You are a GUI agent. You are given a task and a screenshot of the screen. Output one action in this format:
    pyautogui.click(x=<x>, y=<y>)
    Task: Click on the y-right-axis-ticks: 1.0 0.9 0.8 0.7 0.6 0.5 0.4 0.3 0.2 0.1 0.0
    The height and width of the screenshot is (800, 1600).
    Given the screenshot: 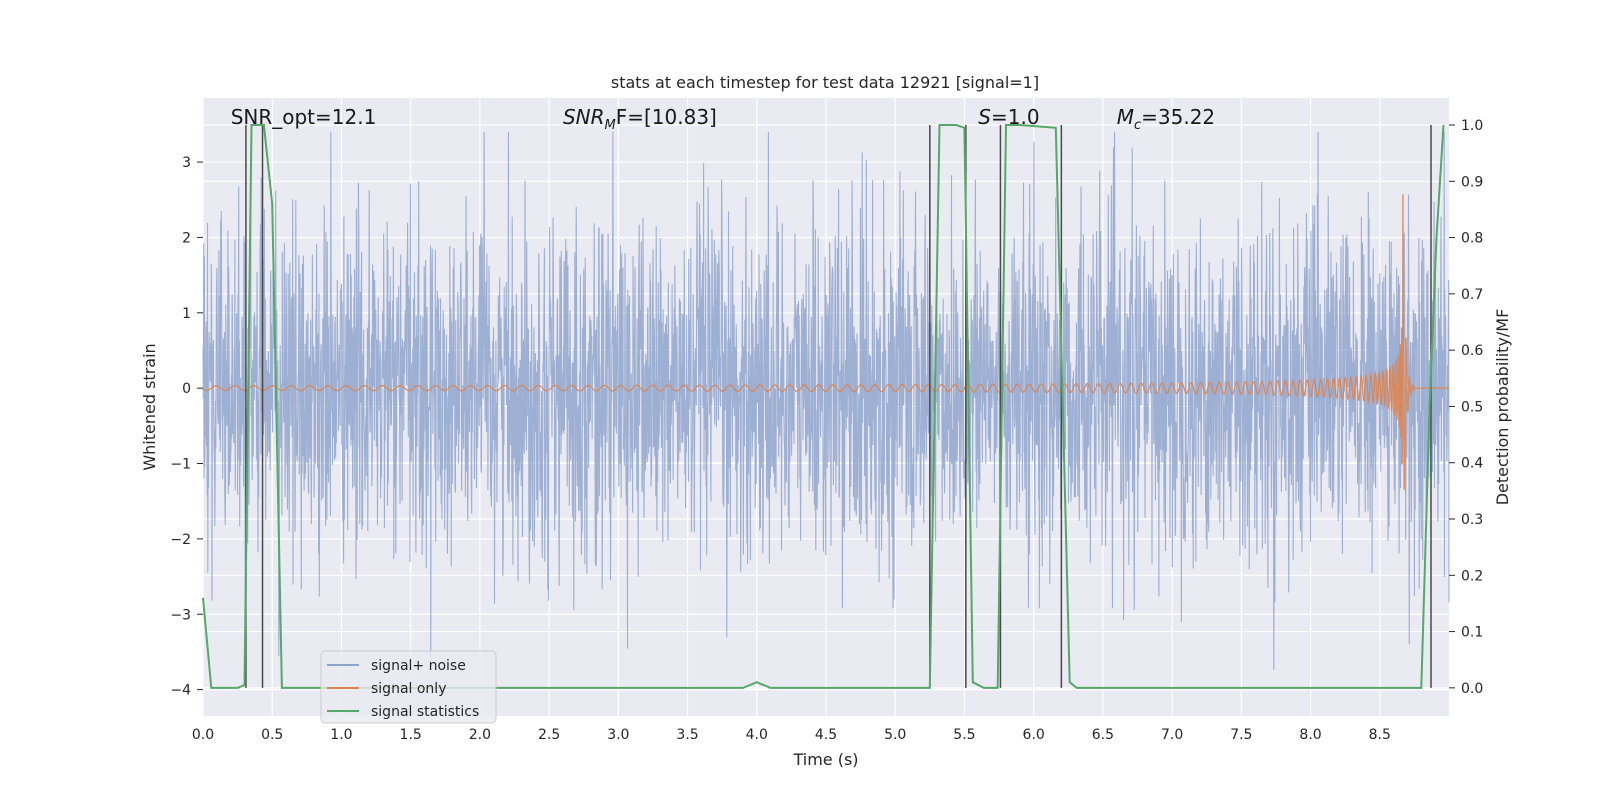 What is the action you would take?
    pyautogui.click(x=1466, y=407)
    